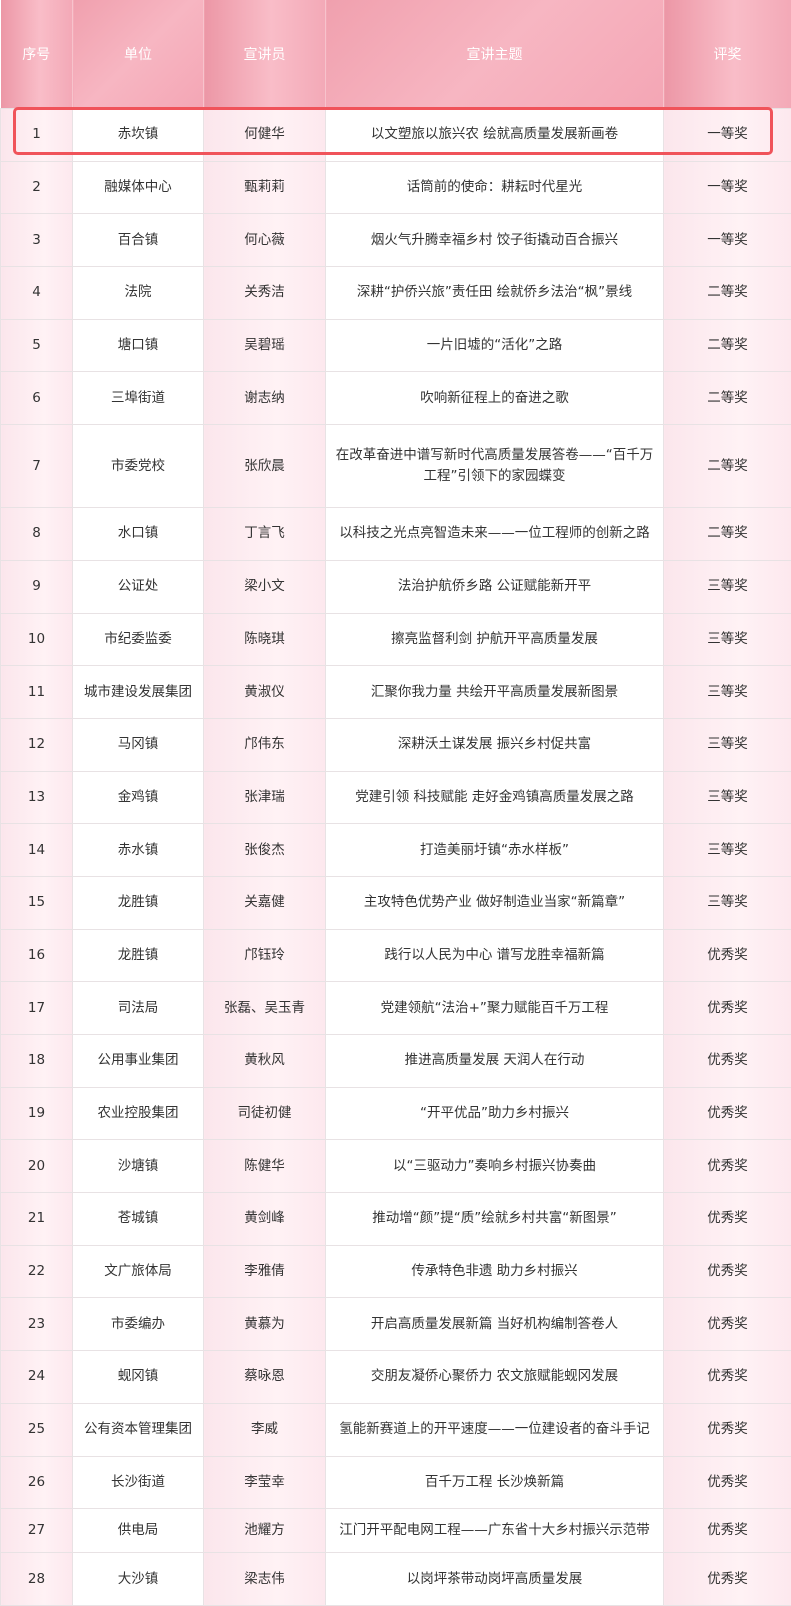 The image size is (791, 1606). What do you see at coordinates (265, 1166) in the screenshot?
I see `cell-speaker: 陈健华` at bounding box center [265, 1166].